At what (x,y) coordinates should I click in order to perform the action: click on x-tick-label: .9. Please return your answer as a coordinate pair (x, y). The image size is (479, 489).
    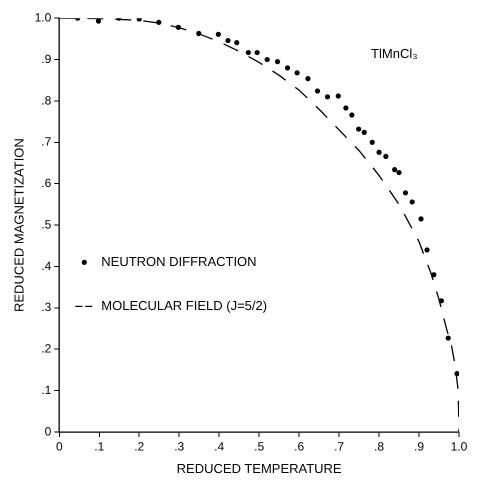
    Looking at the image, I should click on (419, 447).